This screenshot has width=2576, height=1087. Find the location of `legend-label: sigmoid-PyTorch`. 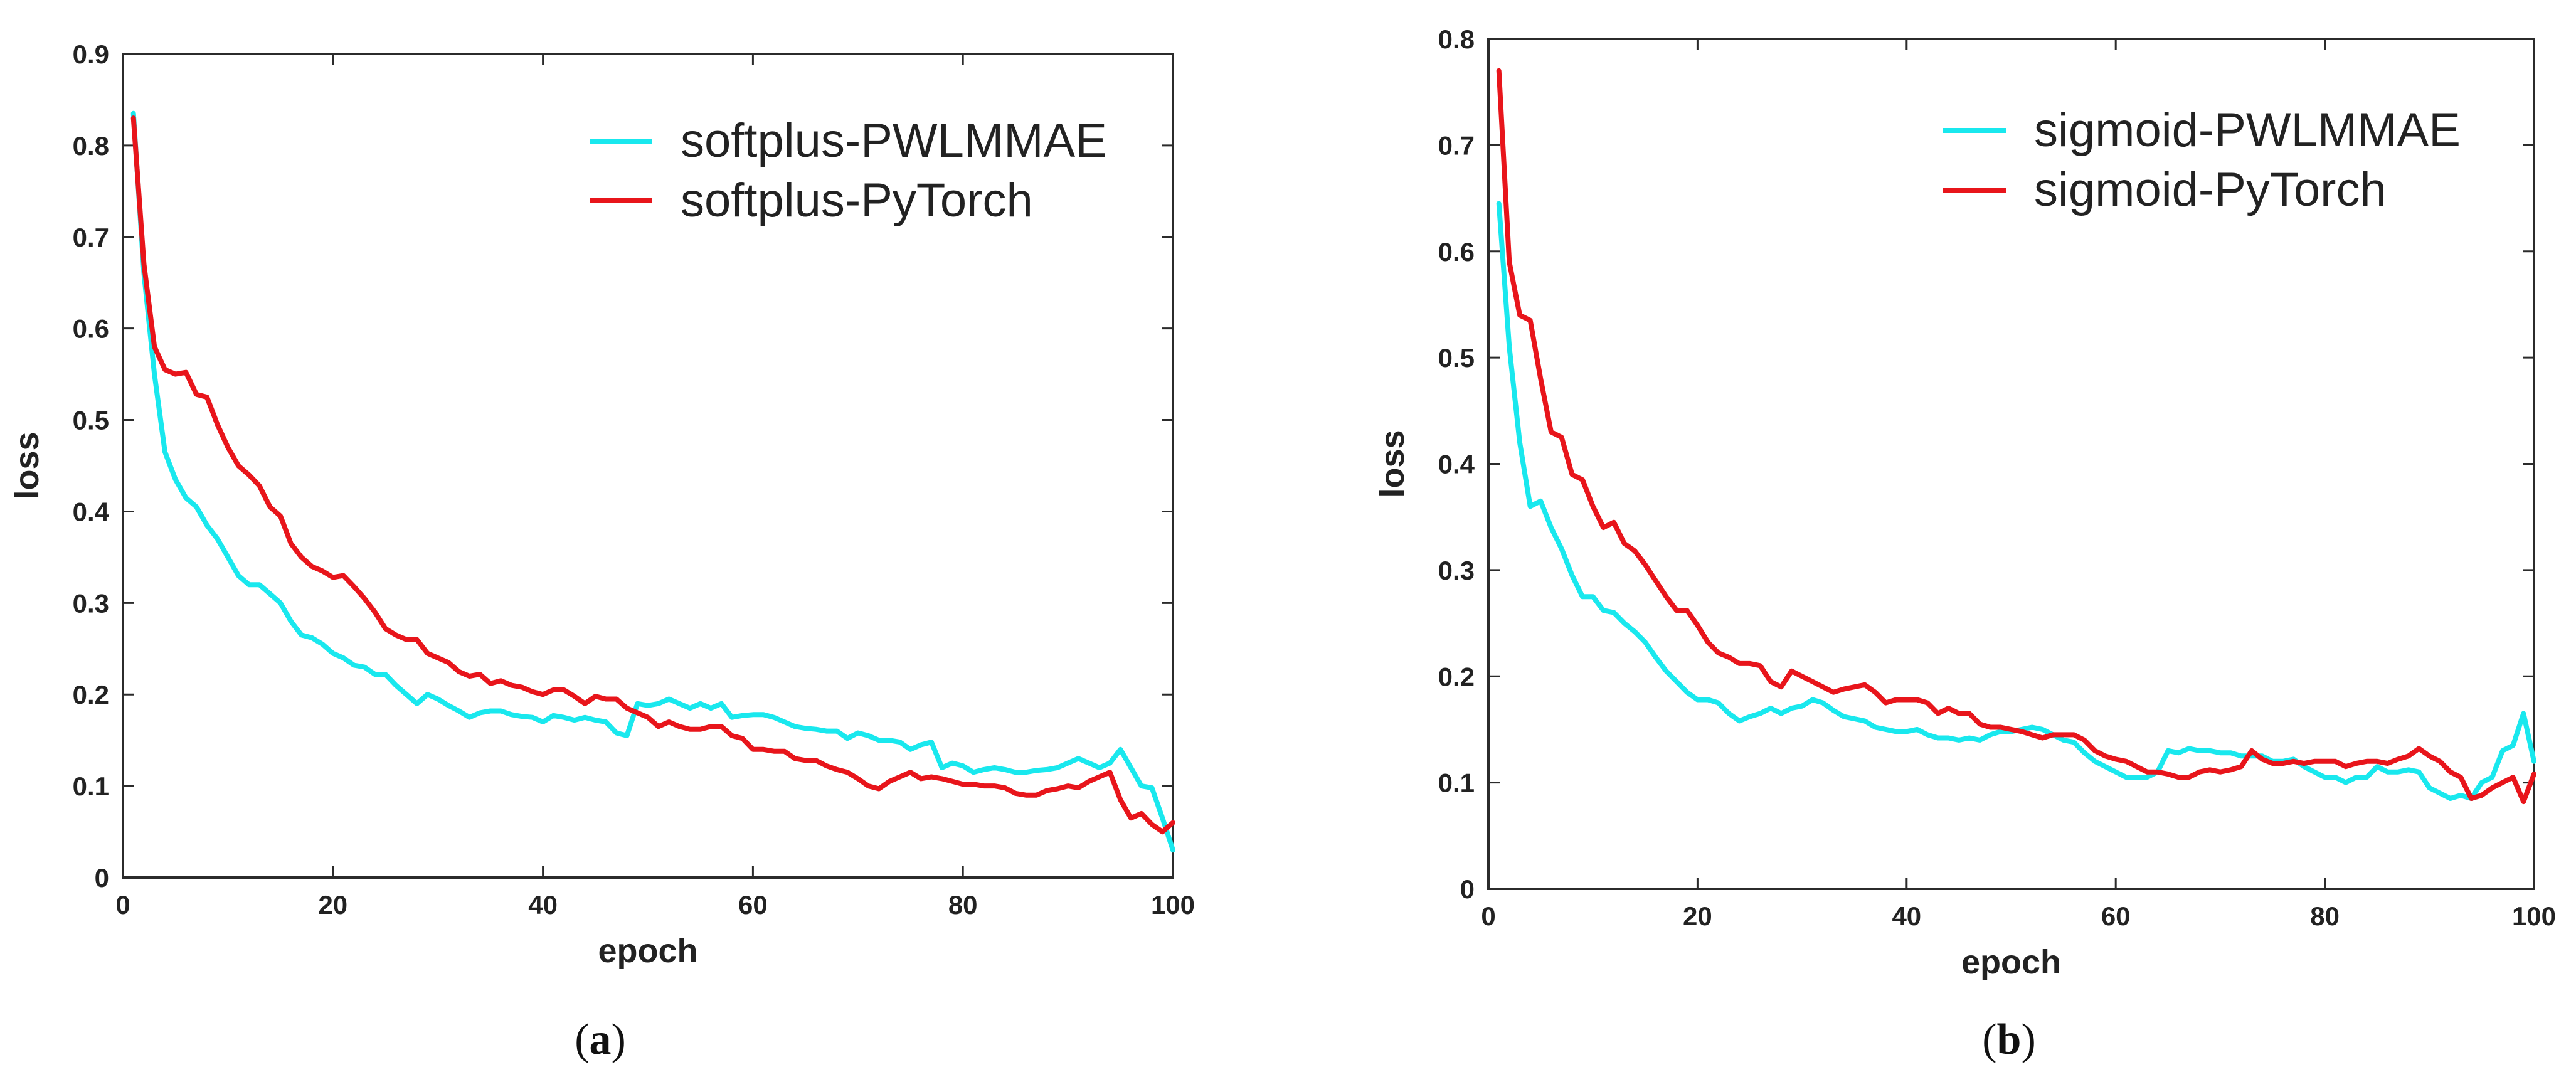

legend-label: sigmoid-PyTorch is located at coordinates (2210, 189).